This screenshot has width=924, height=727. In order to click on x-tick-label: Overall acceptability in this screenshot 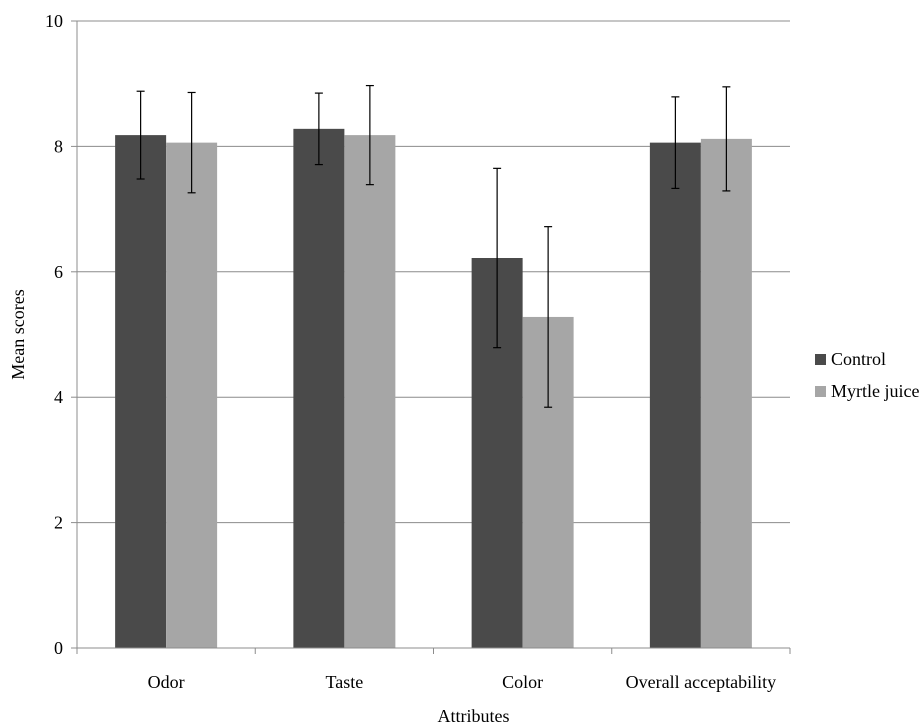, I will do `click(701, 682)`.